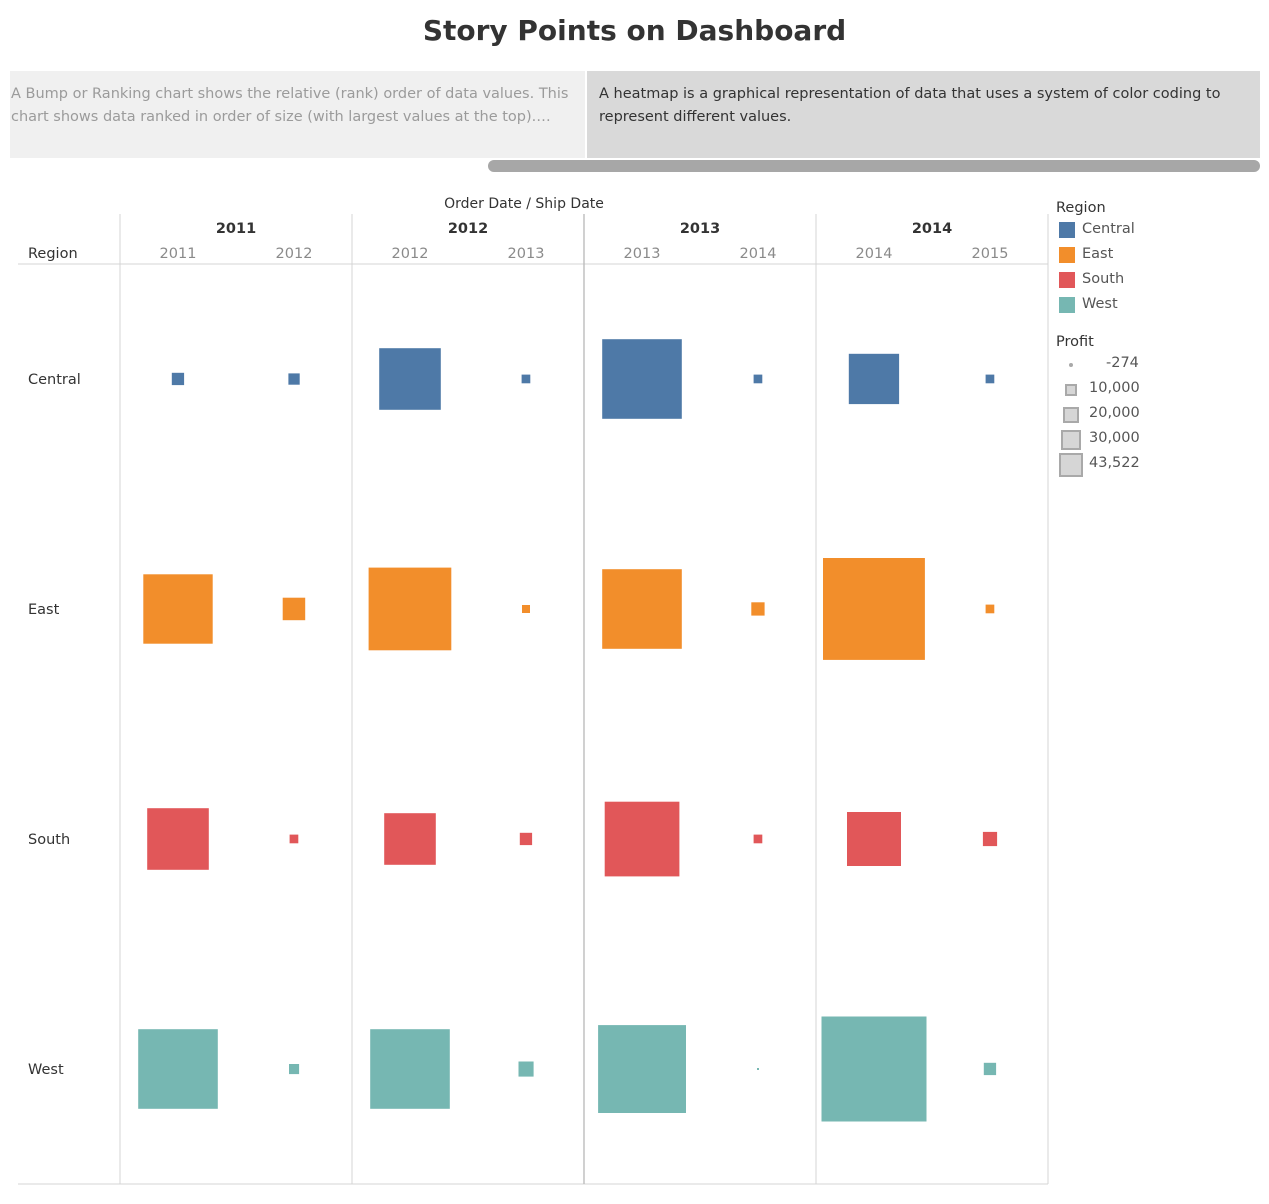 The image size is (1269, 1204). I want to click on legend-label: Central, so click(1108, 229).